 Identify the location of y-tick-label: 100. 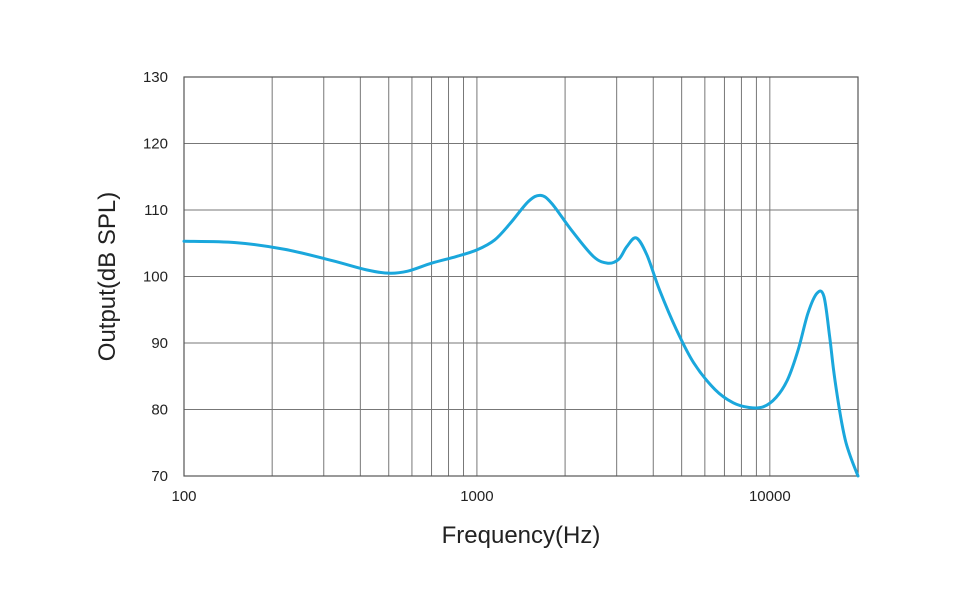
(155, 277).